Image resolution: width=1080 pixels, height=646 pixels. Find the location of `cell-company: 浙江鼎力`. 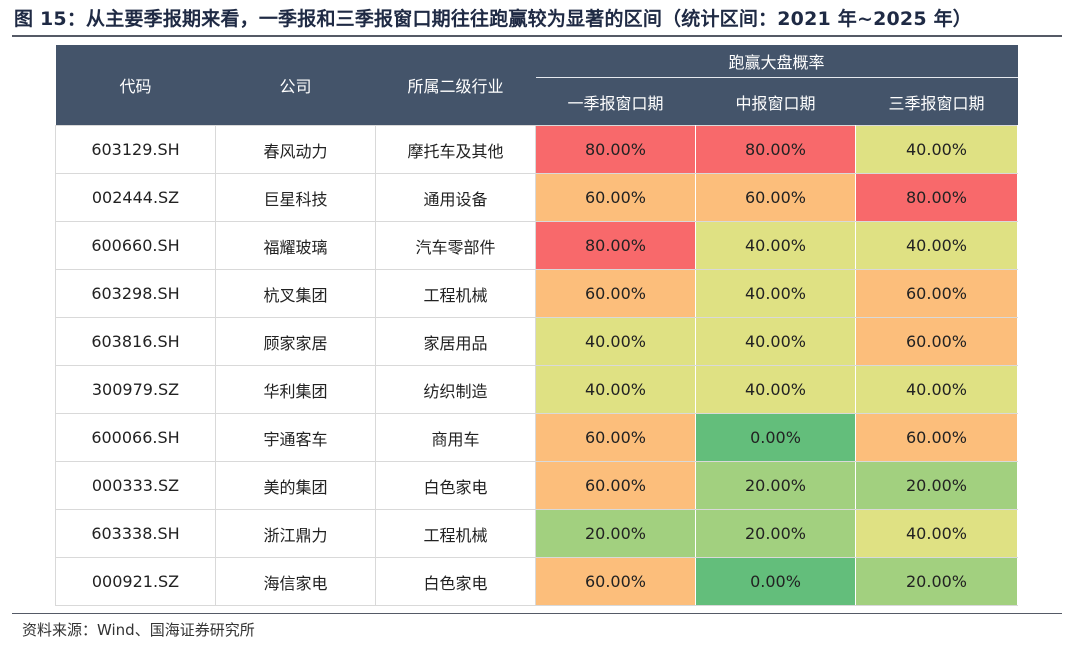

cell-company: 浙江鼎力 is located at coordinates (295, 533).